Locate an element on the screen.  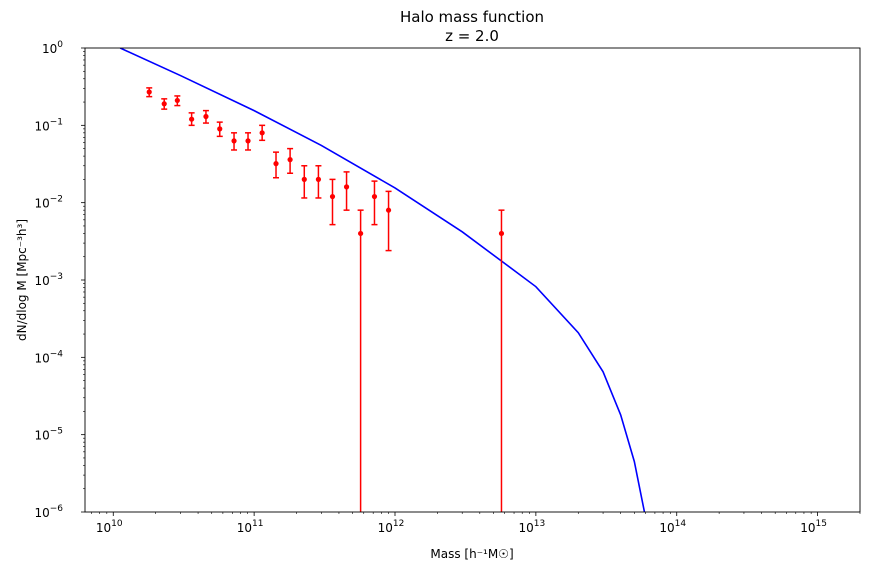
x-tick-label: 1010 is located at coordinates (109, 527).